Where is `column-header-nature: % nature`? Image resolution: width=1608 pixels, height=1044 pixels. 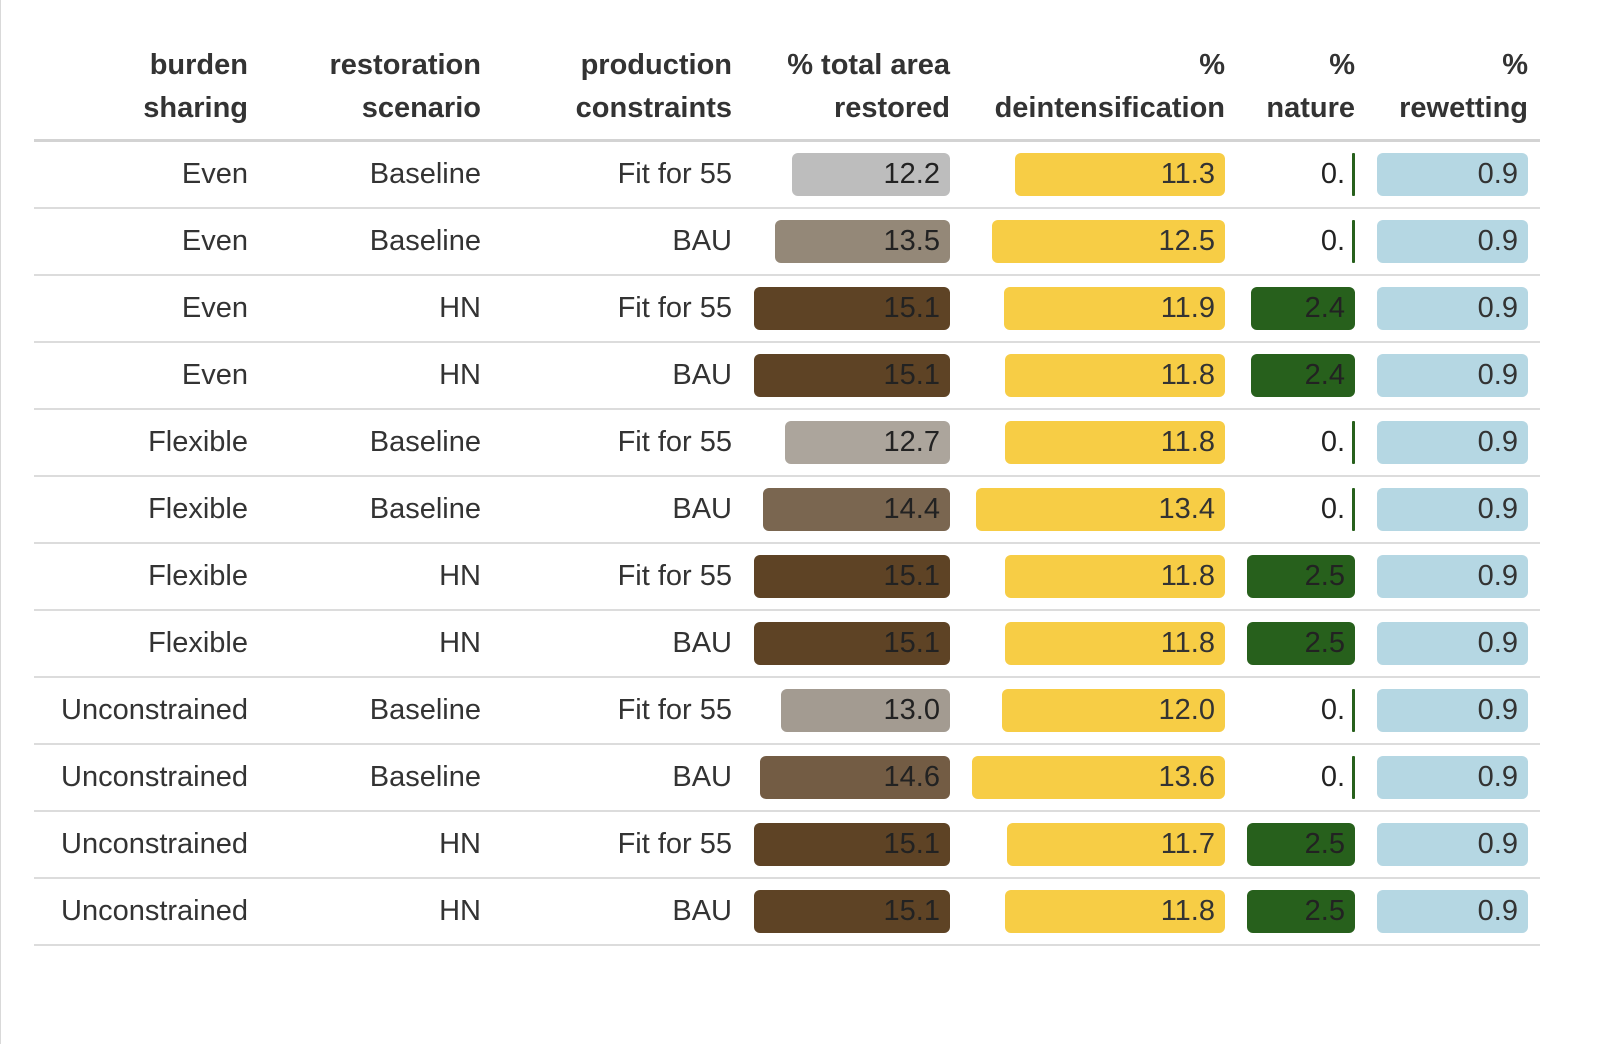
column-header-nature: % nature is located at coordinates (1301, 87).